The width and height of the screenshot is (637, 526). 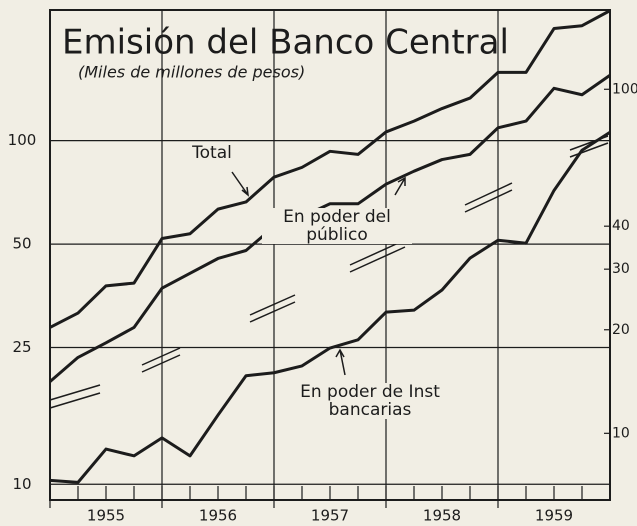 I want to click on x-tick-label: 1955, so click(x=106, y=516).